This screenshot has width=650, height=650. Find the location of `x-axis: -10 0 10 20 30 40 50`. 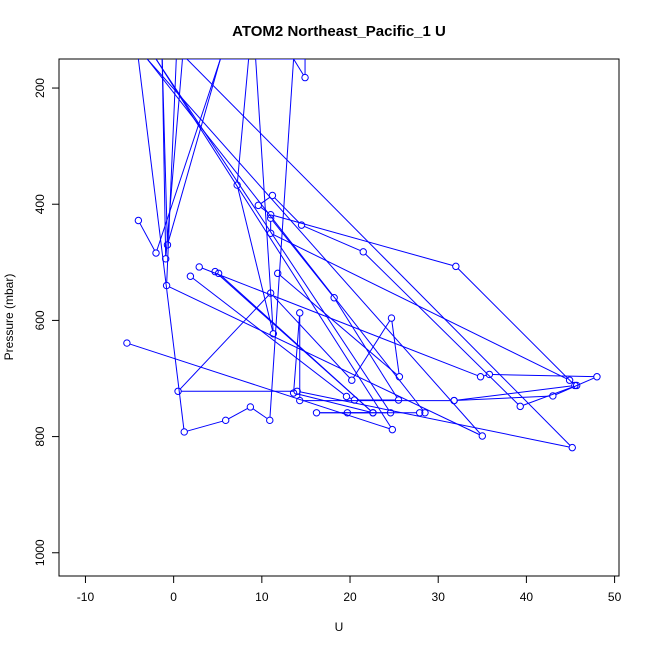

x-axis: -10 0 10 20 30 40 50 is located at coordinates (349, 589).